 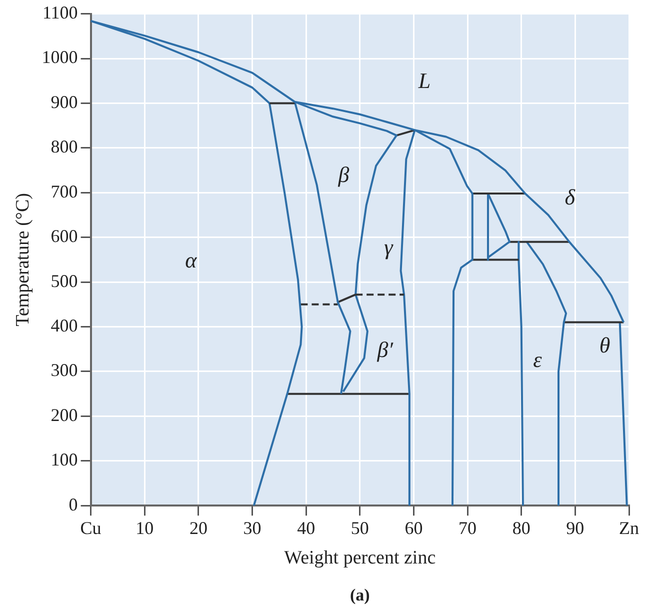 I want to click on annotation: θ, so click(x=604, y=345).